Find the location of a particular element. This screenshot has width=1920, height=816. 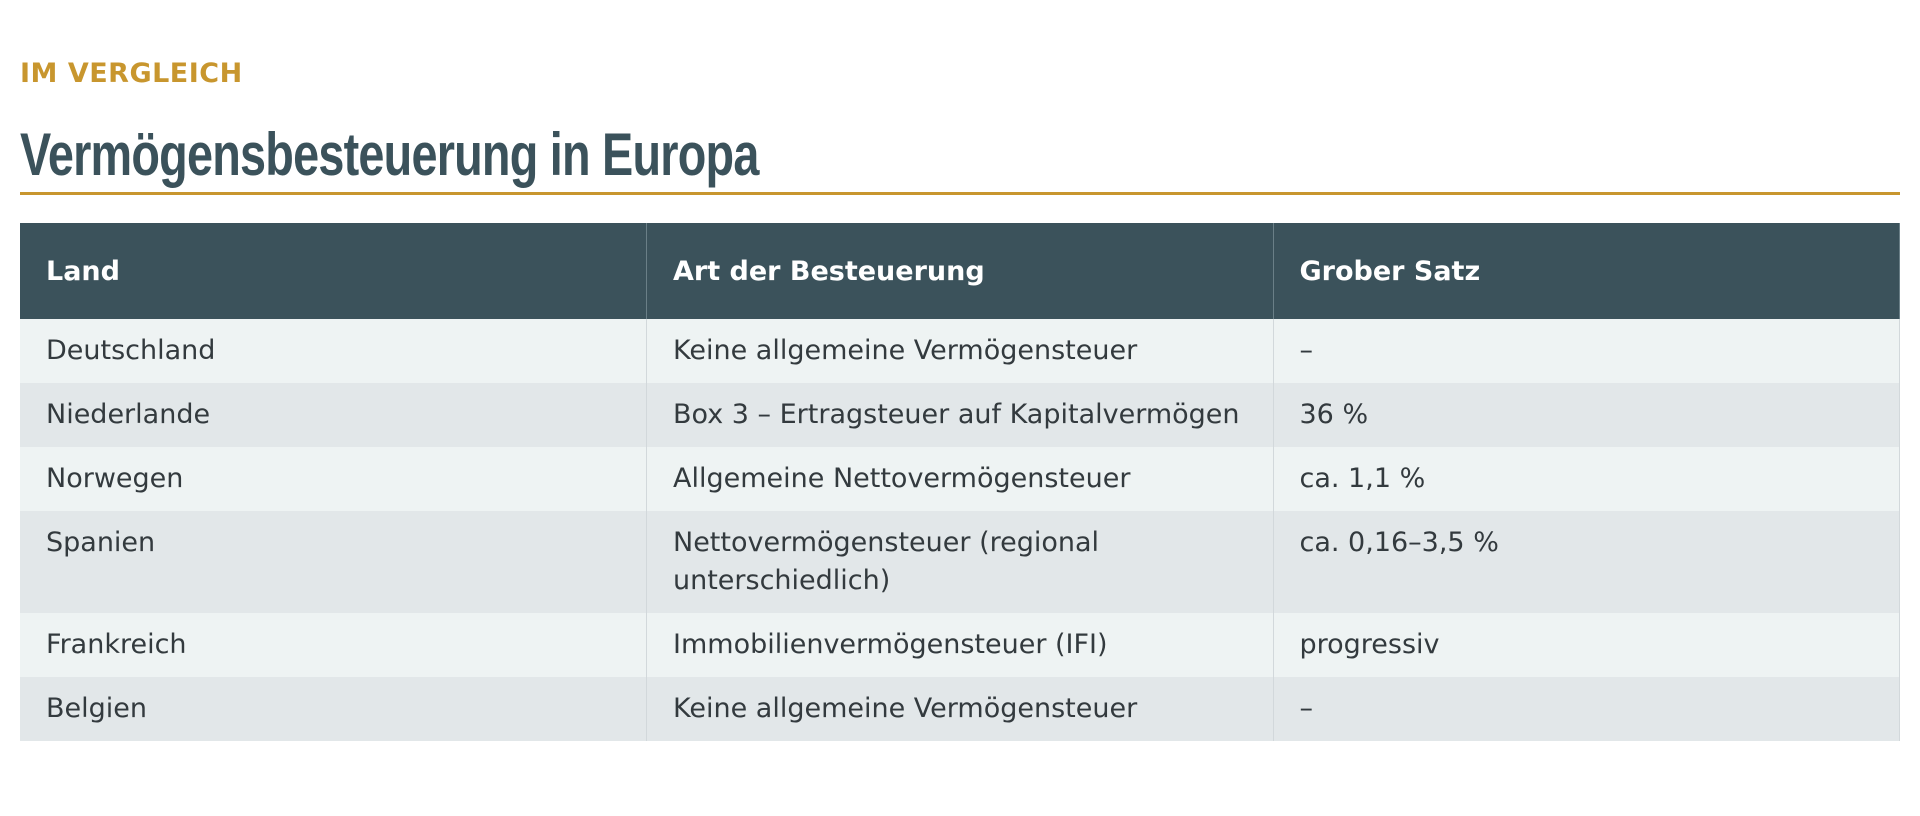

header-row: Land Art der Besteuerung Grober Satz is located at coordinates (960, 271).